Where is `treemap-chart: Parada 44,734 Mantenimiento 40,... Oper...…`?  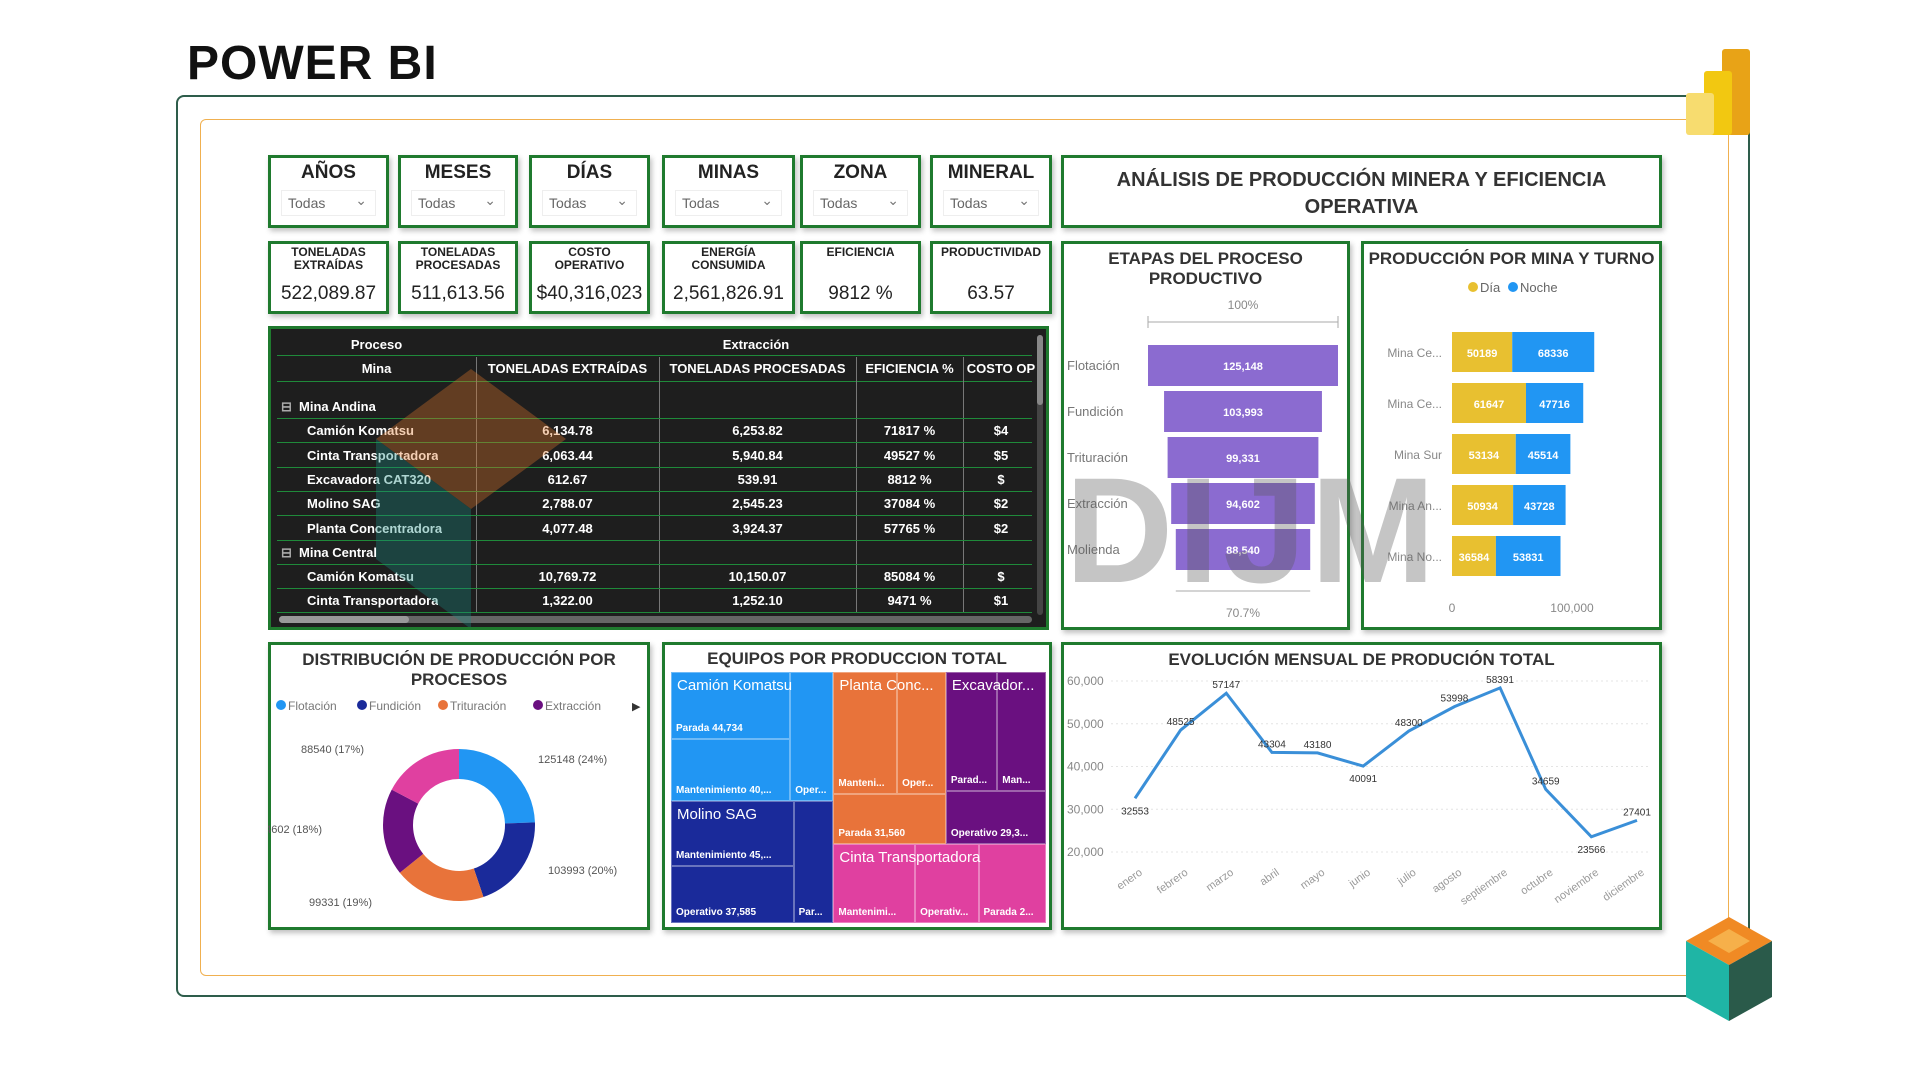
treemap-chart: Parada 44,734 Mantenimiento 40,... Oper...… is located at coordinates (858, 797).